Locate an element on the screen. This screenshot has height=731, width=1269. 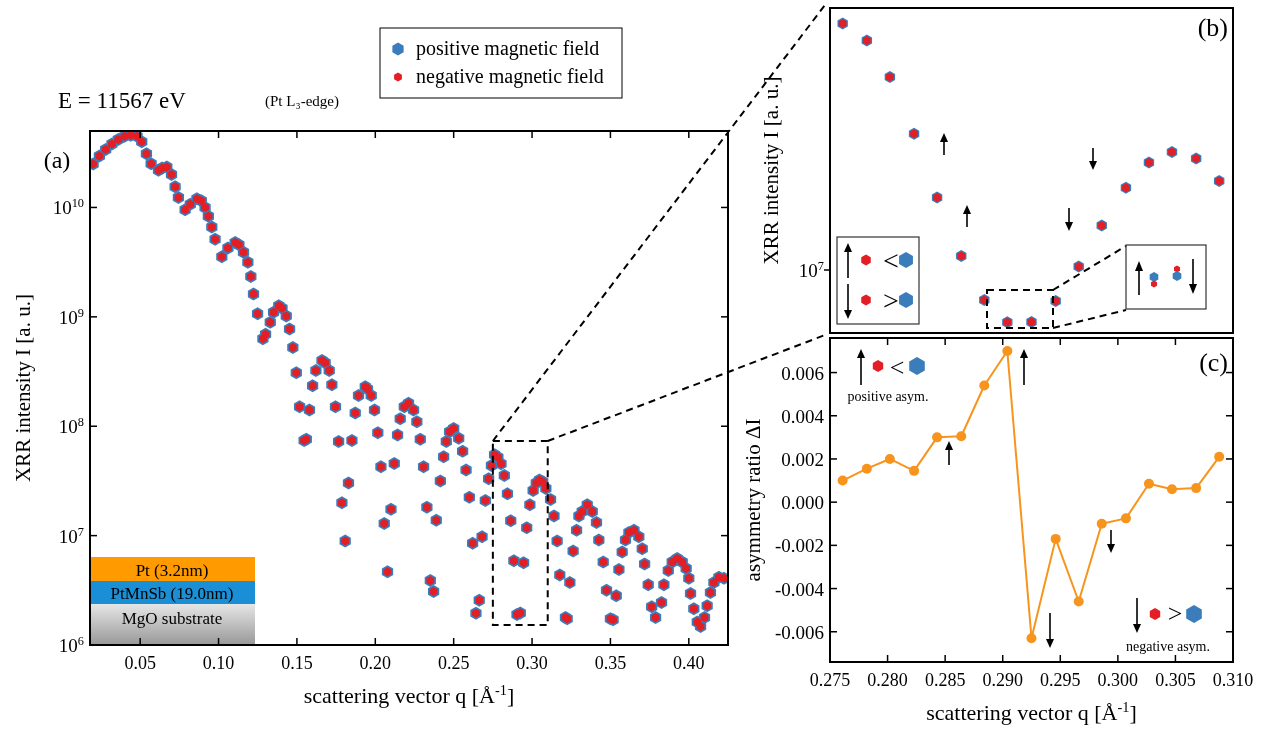
y-tick-label: 10$^{10}$ is located at coordinates (68, 207).